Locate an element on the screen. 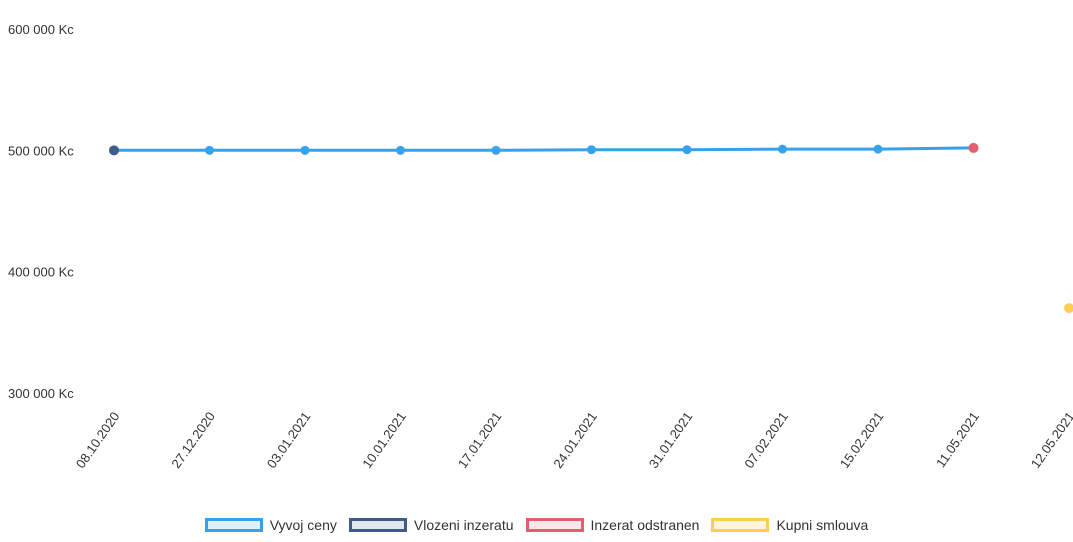 The image size is (1073, 542). y-tick-label: 400 000 Kc is located at coordinates (41, 272).